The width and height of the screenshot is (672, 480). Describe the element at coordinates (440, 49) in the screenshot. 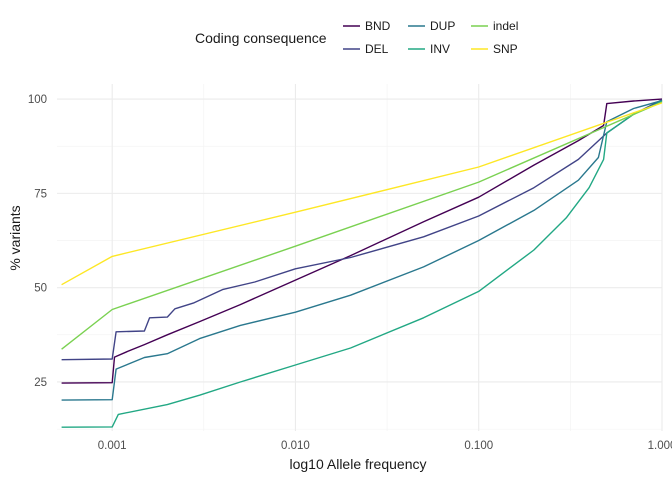

I see `legend-label-inv: INV` at that location.